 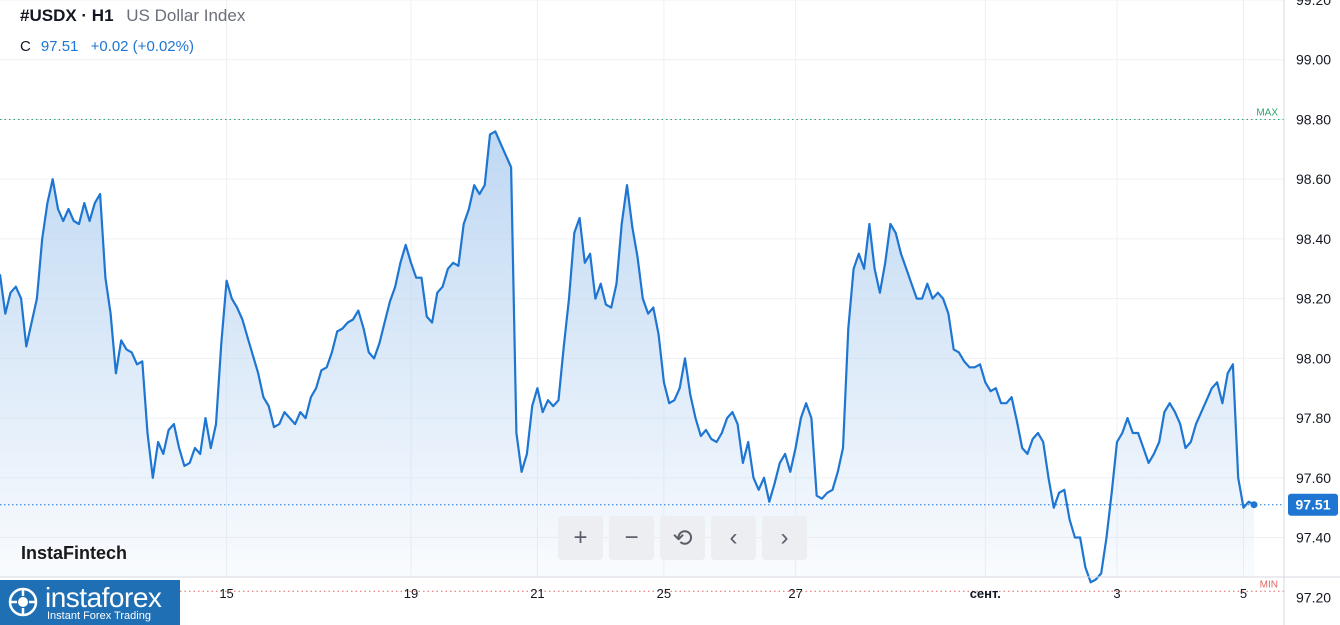 I want to click on x-tick-label: 27, so click(x=795, y=593).